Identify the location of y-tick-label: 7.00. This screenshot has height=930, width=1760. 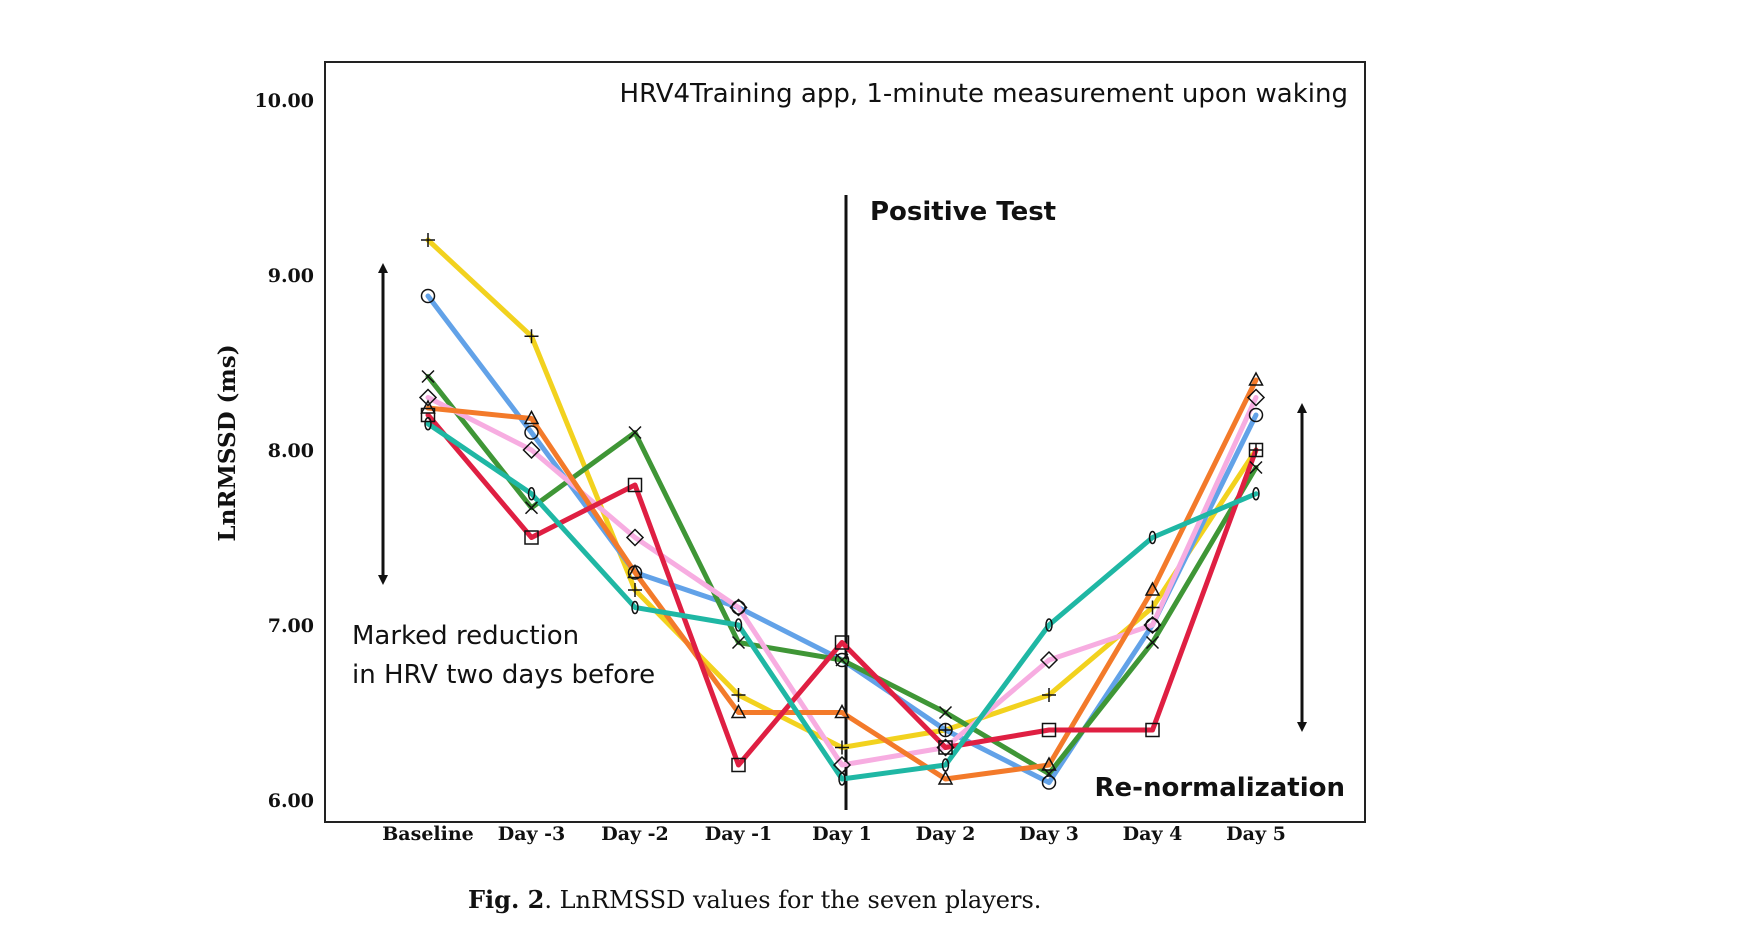
(291, 626).